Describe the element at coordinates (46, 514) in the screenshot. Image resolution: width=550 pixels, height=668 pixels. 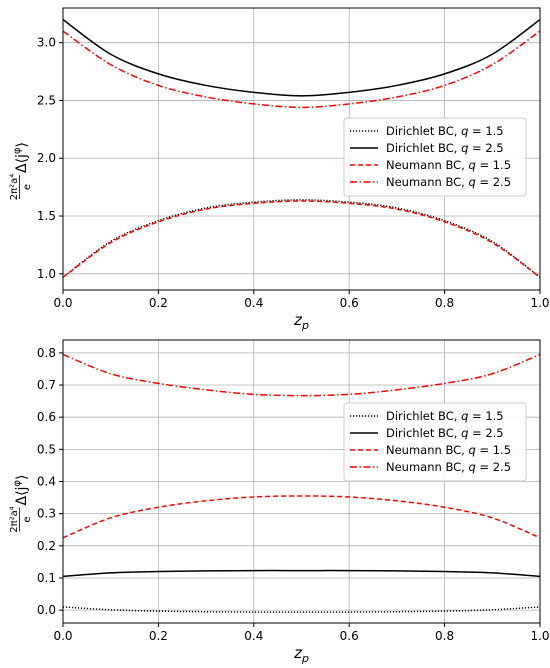
I see `y-tick-label: 0.3` at that location.